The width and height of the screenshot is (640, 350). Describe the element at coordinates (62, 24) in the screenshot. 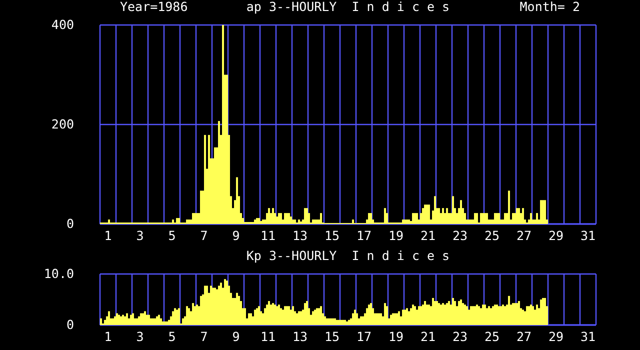

I see `y-tick-label: 400` at that location.